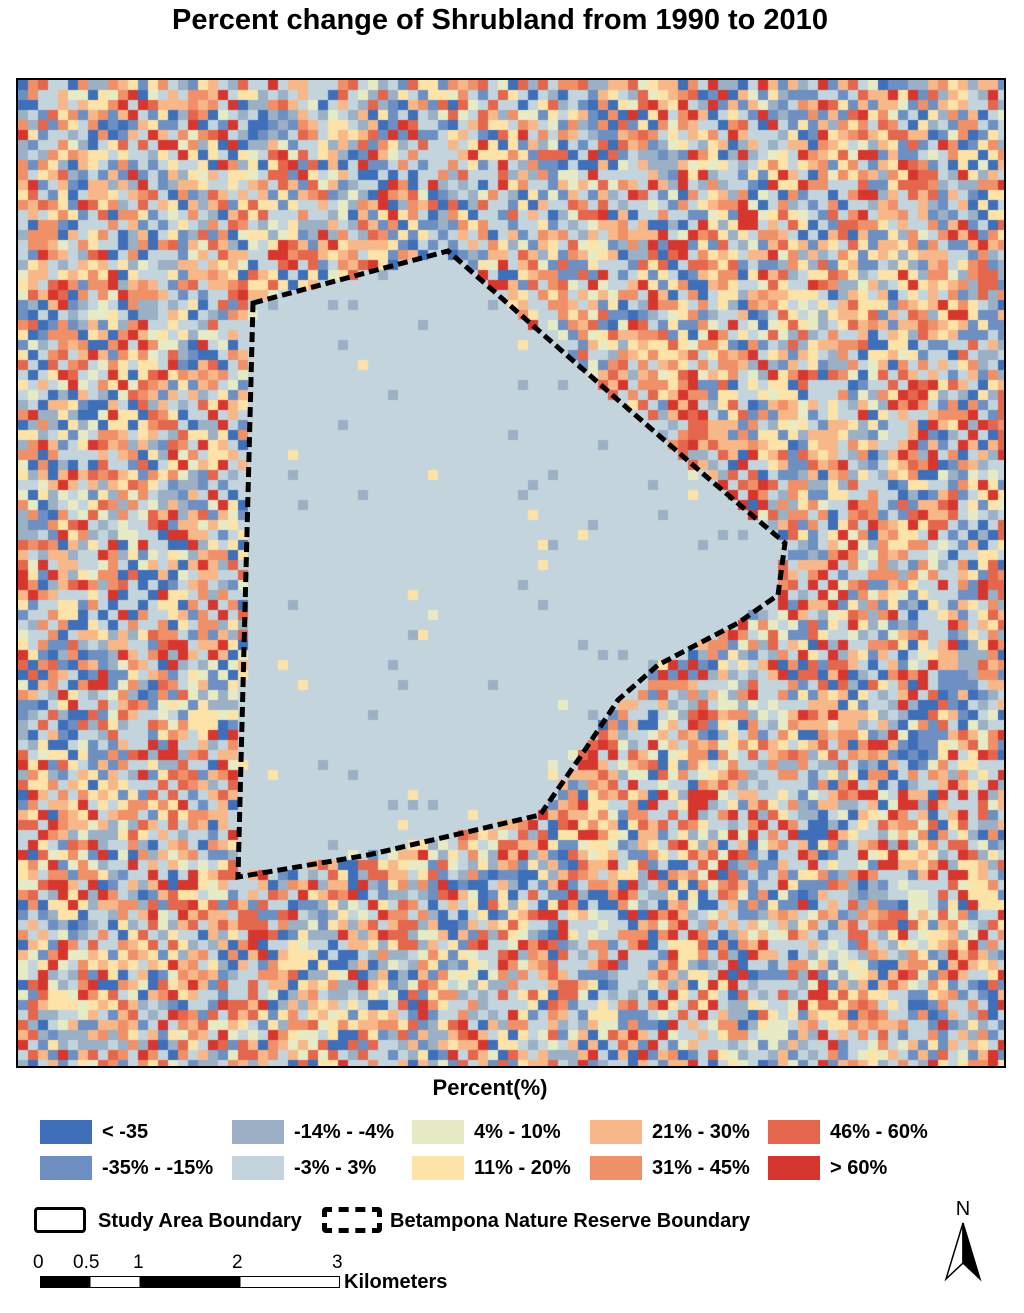 This screenshot has width=1024, height=1313. Describe the element at coordinates (200, 1221) in the screenshot. I see `study-area-label: Study Area Boundary` at that location.